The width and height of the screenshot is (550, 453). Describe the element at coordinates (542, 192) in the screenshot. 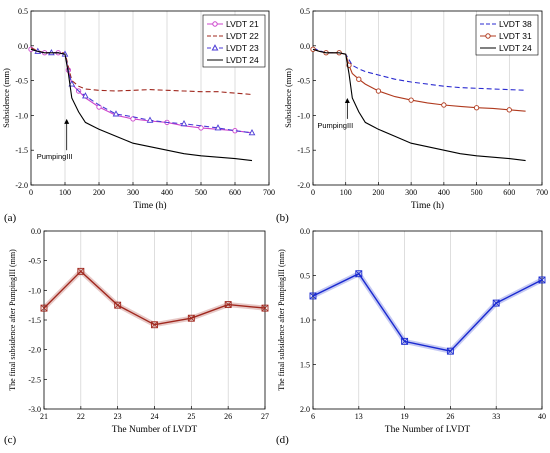

I see `x-tick-label: 700` at that location.